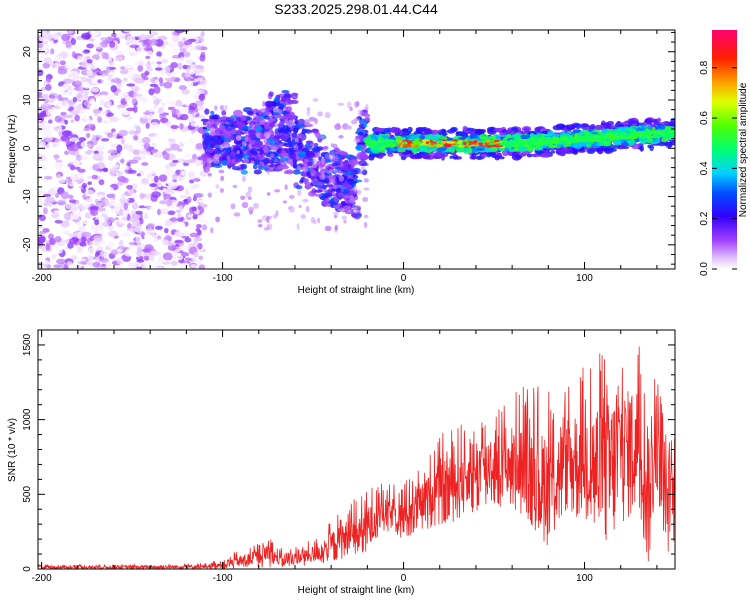 The width and height of the screenshot is (750, 600). What do you see at coordinates (223, 578) in the screenshot?
I see `snr-x-tick-label: -100` at bounding box center [223, 578].